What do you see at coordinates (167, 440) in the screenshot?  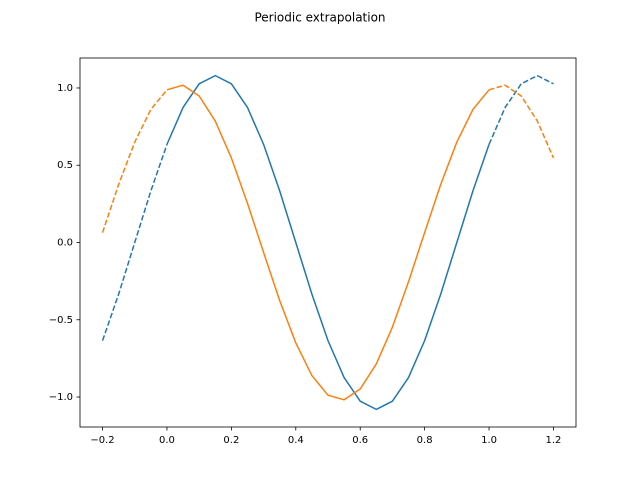 I see `x-tick-label: 0.0` at bounding box center [167, 440].